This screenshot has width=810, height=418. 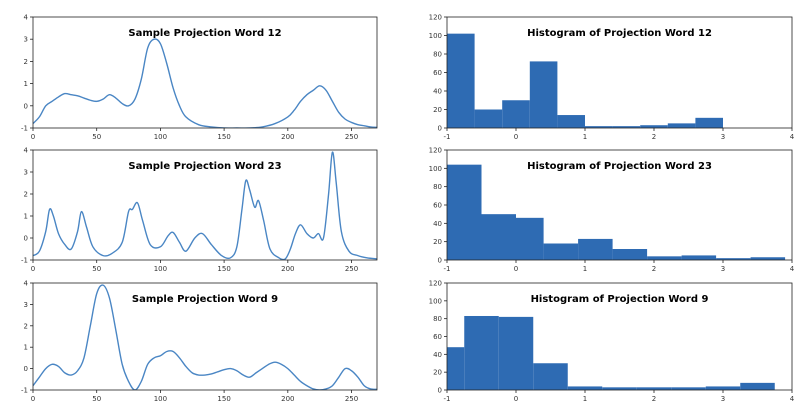 I want to click on chart-title: Sample Projection Word 23, so click(x=204, y=166).